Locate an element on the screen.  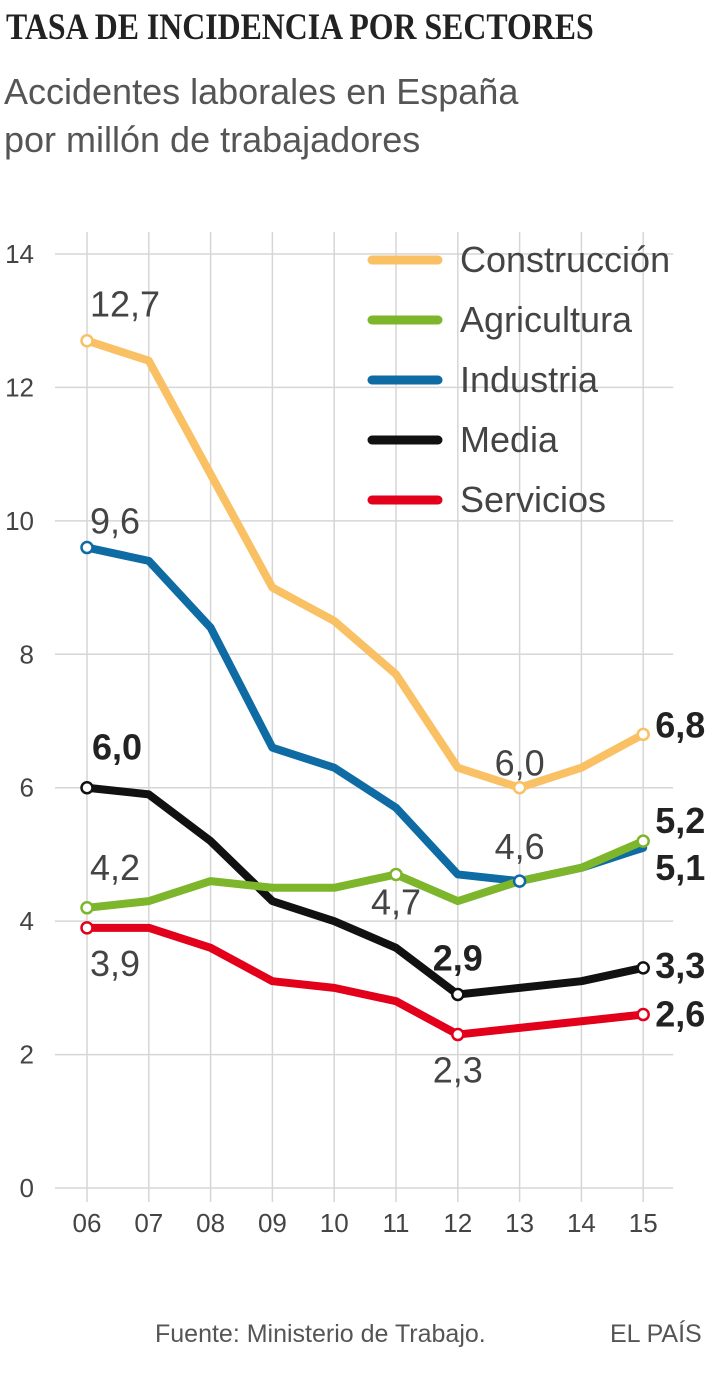
data-label-industria-15: 5,1 is located at coordinates (680, 867).